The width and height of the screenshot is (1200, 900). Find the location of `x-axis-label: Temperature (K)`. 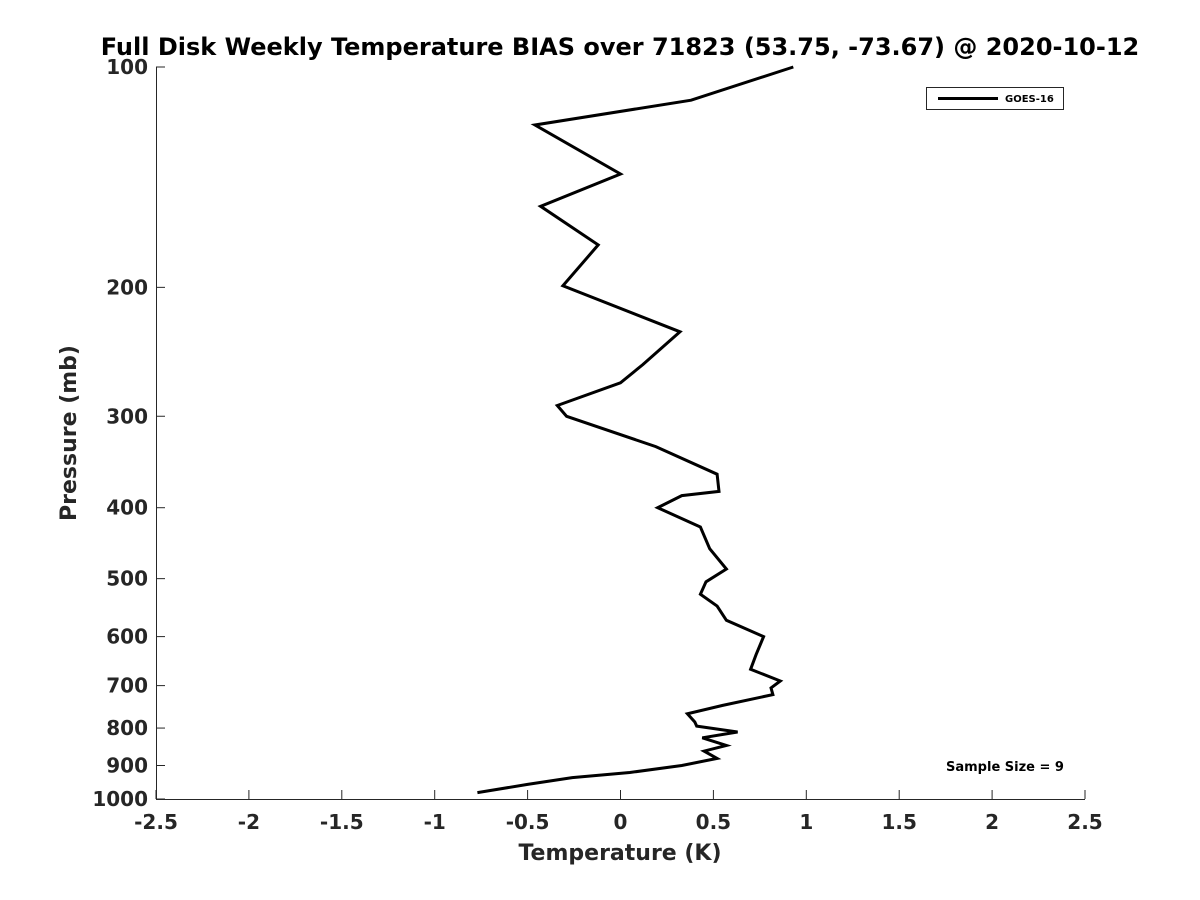

x-axis-label: Temperature (K) is located at coordinates (619, 853).